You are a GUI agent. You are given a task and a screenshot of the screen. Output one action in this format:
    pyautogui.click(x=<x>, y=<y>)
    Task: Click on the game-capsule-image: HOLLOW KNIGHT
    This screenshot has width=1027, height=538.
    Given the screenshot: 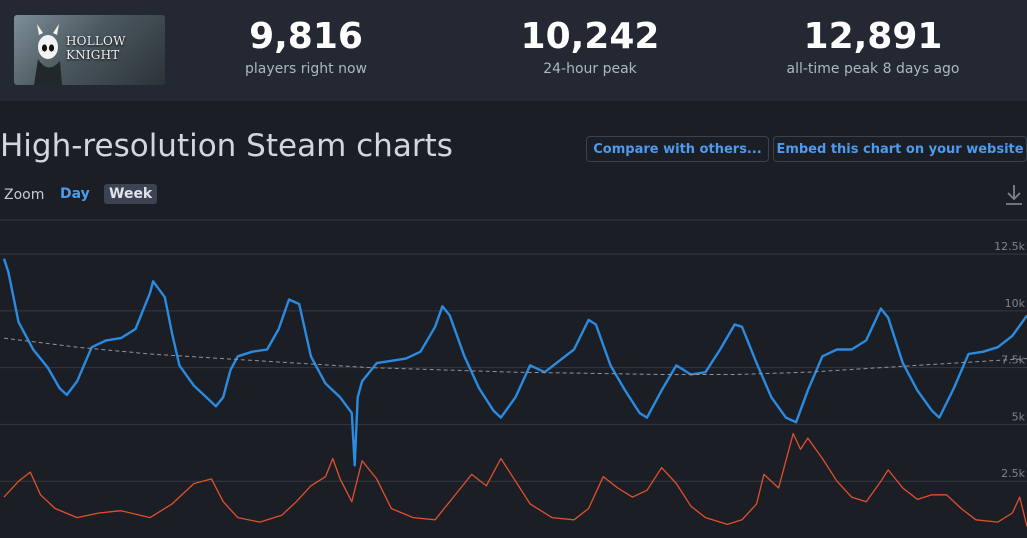 What is the action you would take?
    pyautogui.click(x=89, y=50)
    